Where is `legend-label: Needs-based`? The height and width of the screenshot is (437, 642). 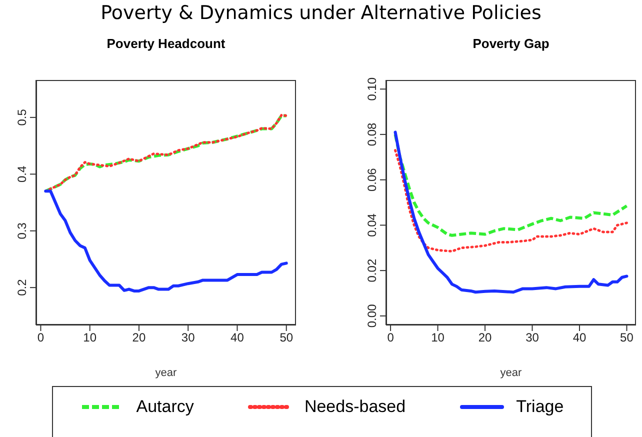
legend-label: Needs-based is located at coordinates (355, 407).